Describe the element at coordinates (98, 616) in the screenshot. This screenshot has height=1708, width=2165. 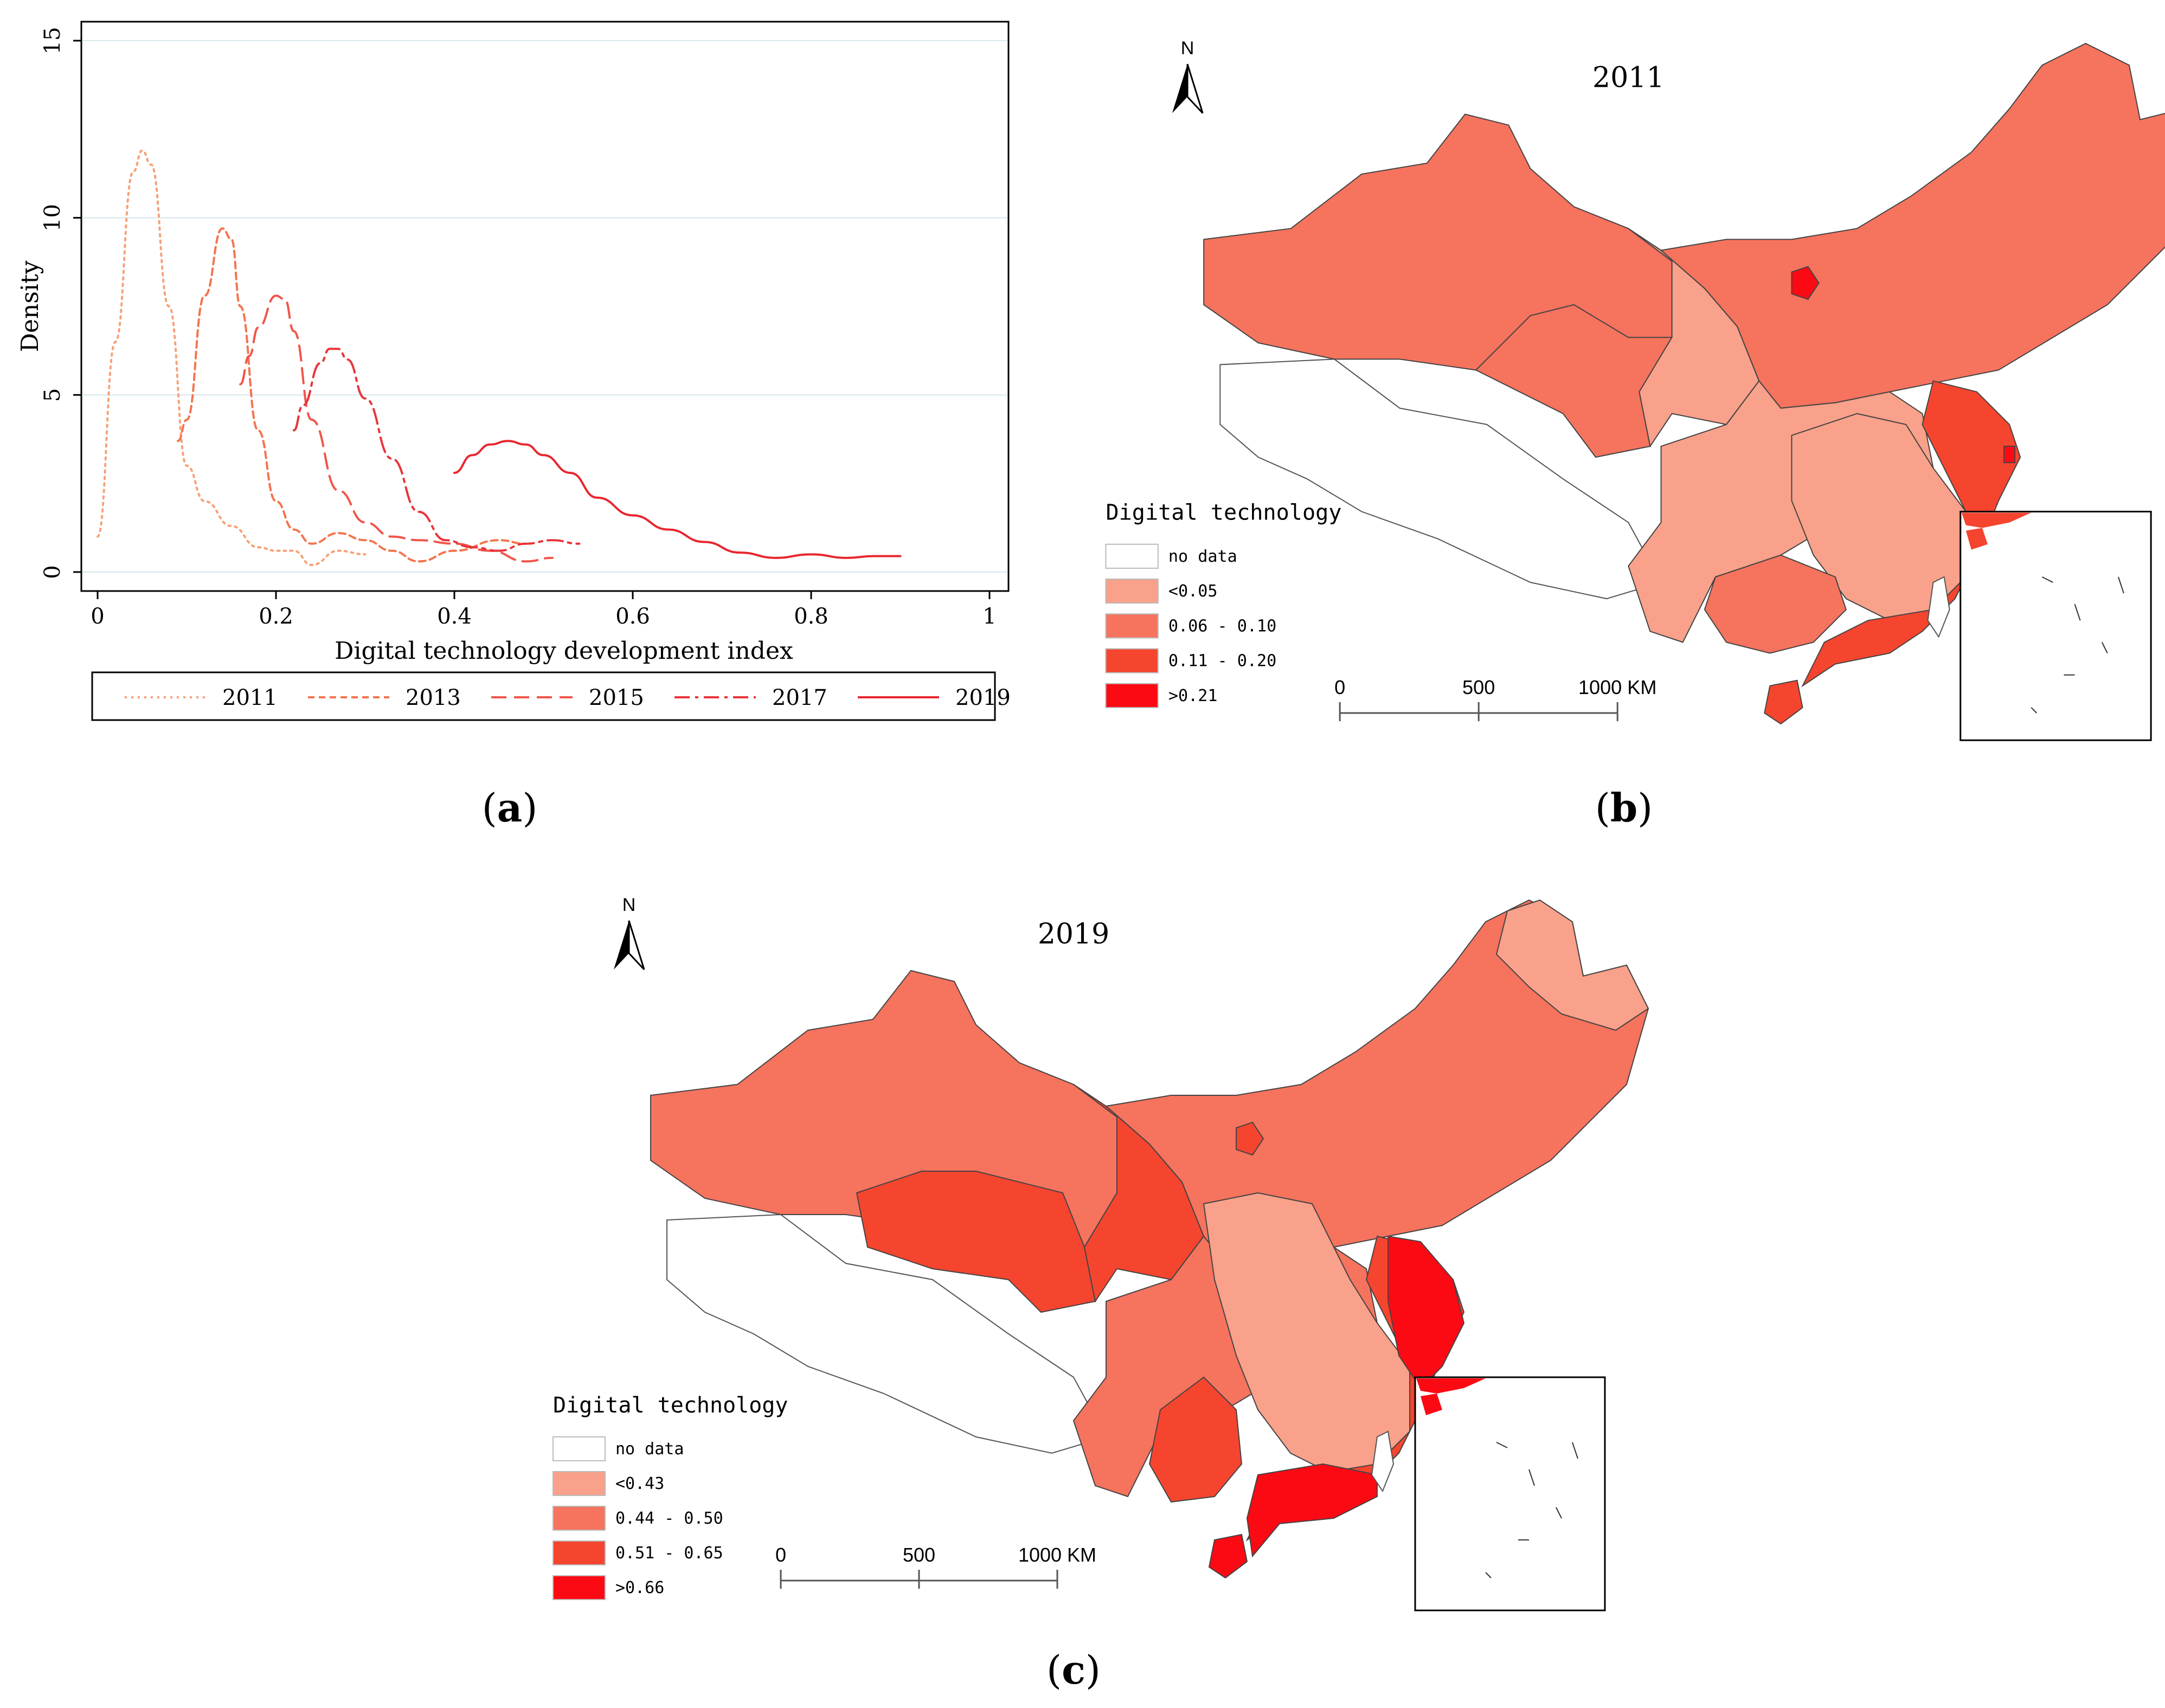
I see `x-tick-label: 0` at that location.